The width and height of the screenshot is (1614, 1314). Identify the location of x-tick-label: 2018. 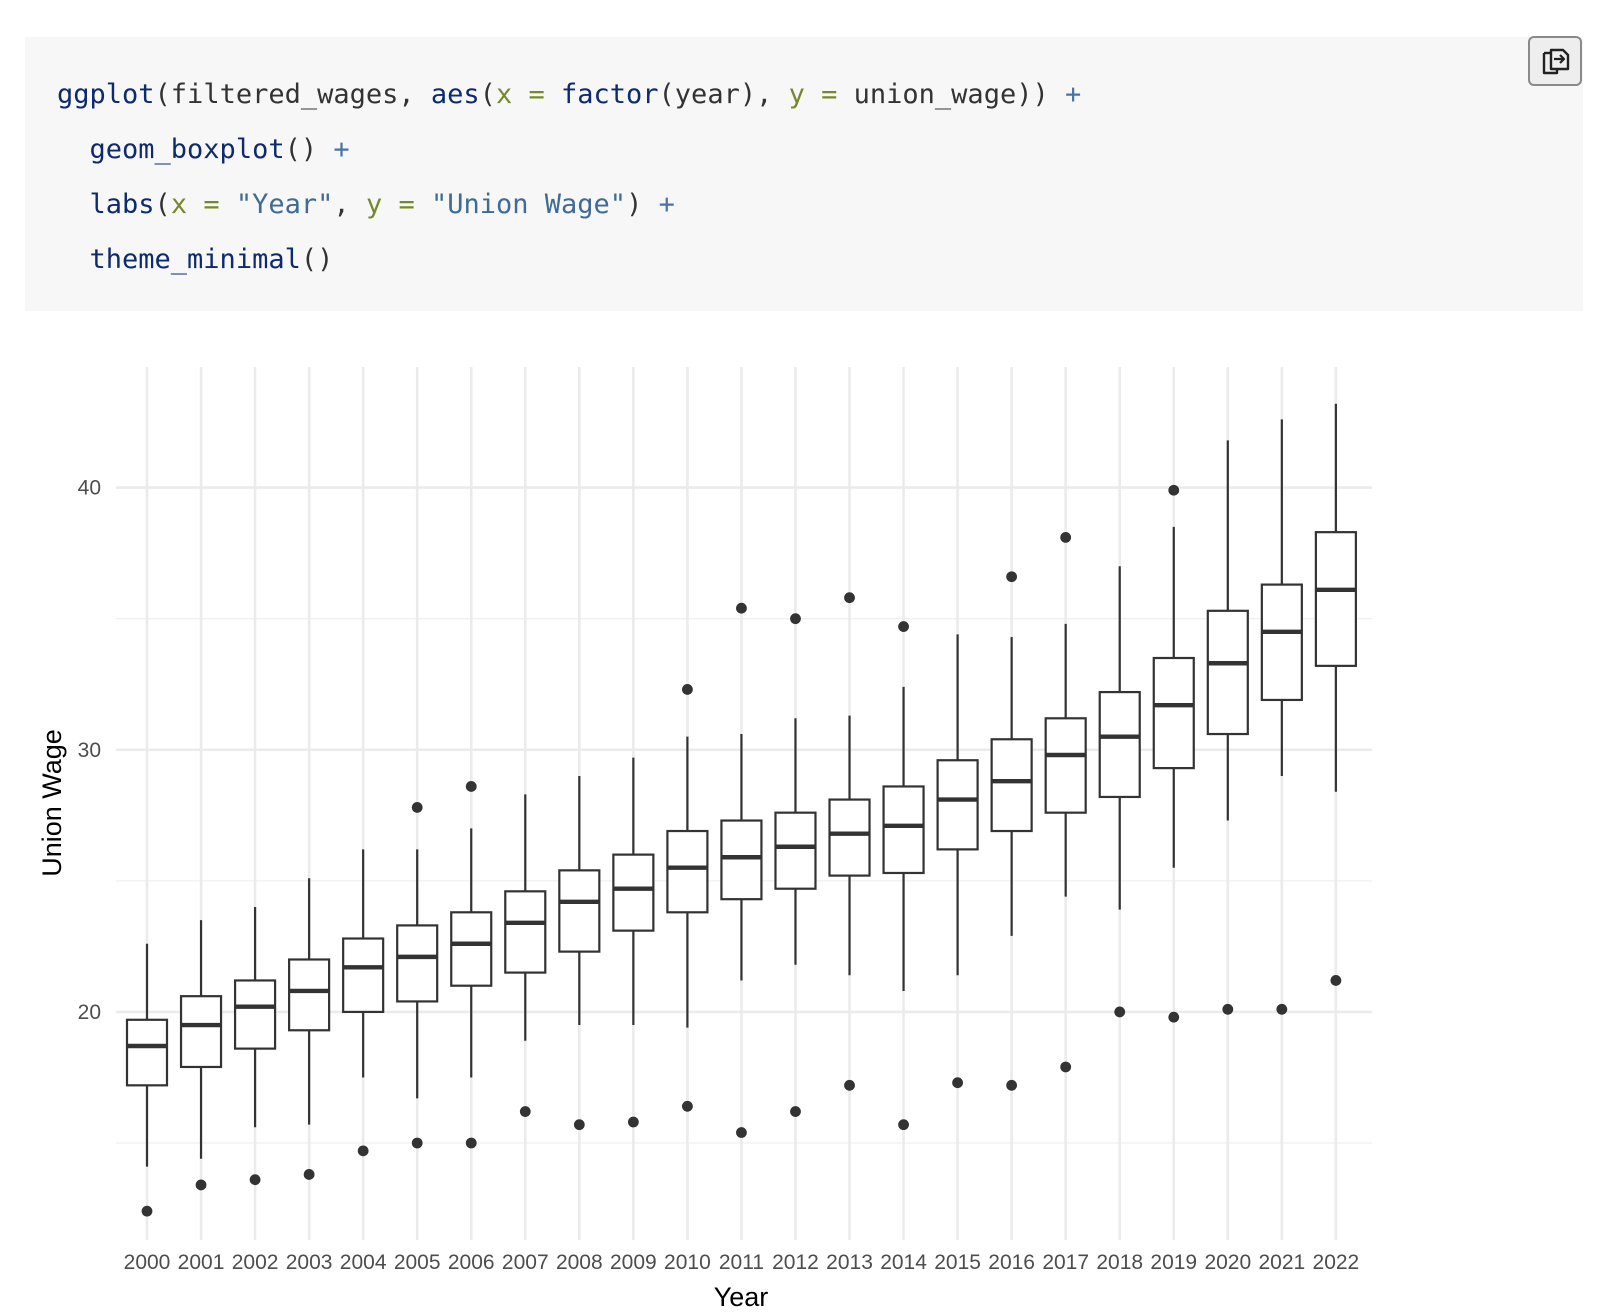
(1119, 1262).